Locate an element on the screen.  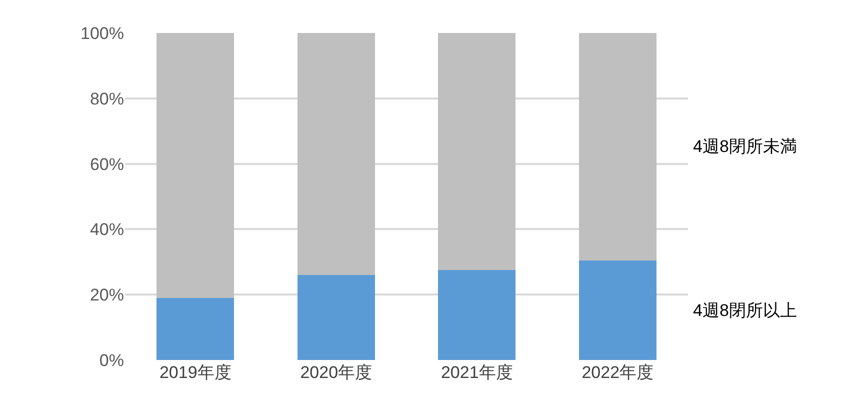
y-tick-label: 40% is located at coordinates (107, 230).